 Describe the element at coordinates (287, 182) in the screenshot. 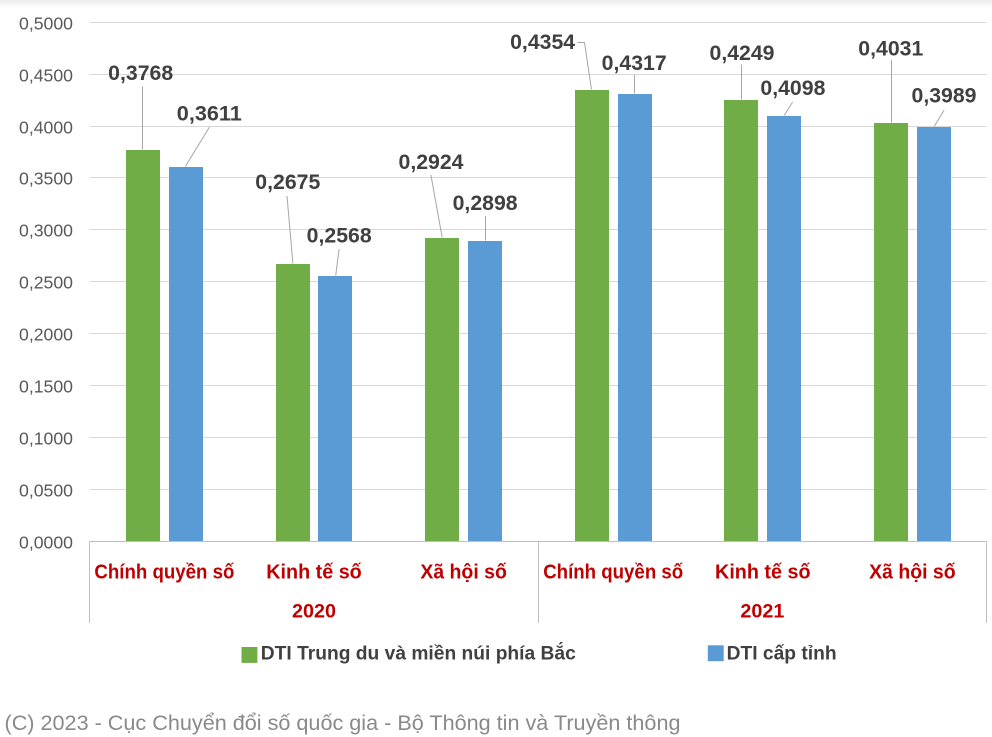

I see `svg-text: 0,2675` at that location.